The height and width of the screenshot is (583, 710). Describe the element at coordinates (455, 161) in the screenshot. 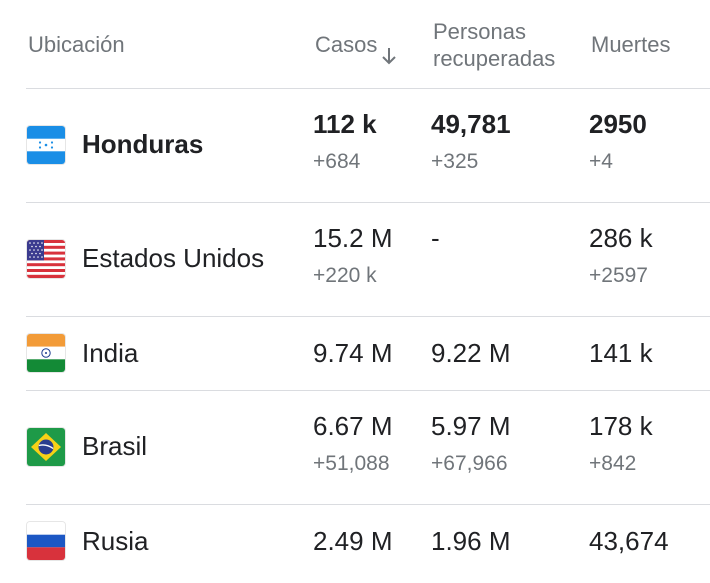

I see `recovered-delta: +325` at that location.